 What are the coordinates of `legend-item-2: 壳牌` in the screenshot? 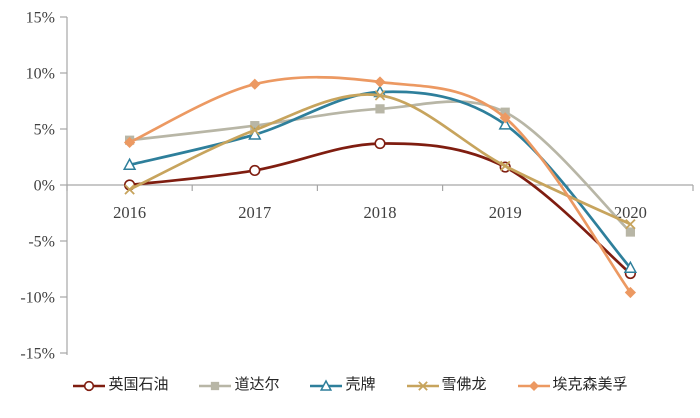 It's located at (342, 385).